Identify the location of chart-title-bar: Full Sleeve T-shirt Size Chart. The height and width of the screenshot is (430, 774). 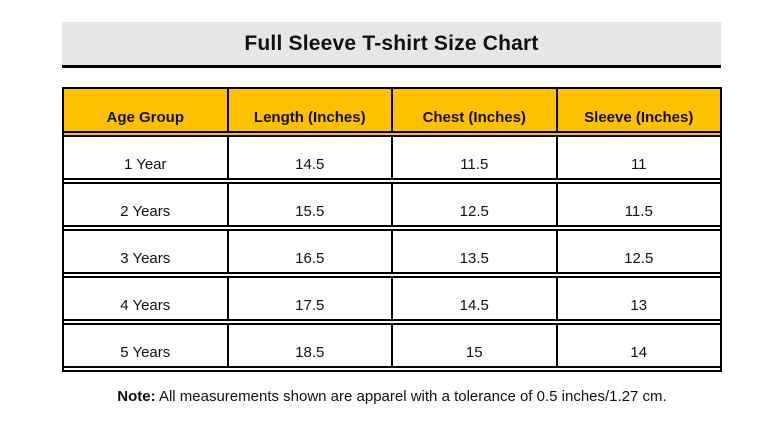
(391, 45).